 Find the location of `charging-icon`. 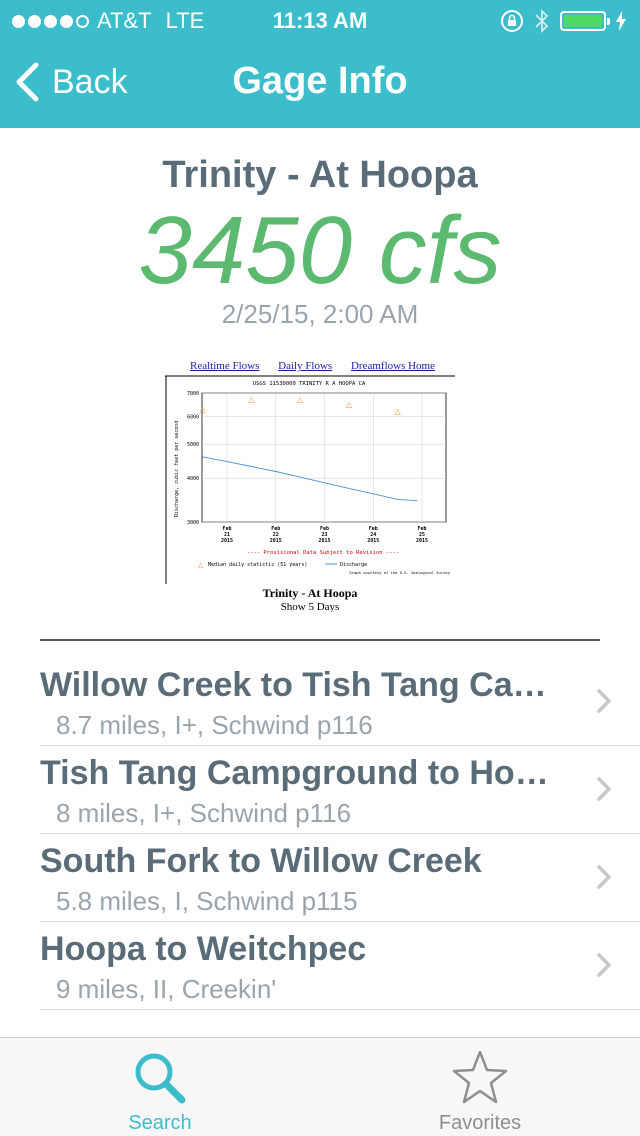

charging-icon is located at coordinates (621, 21).